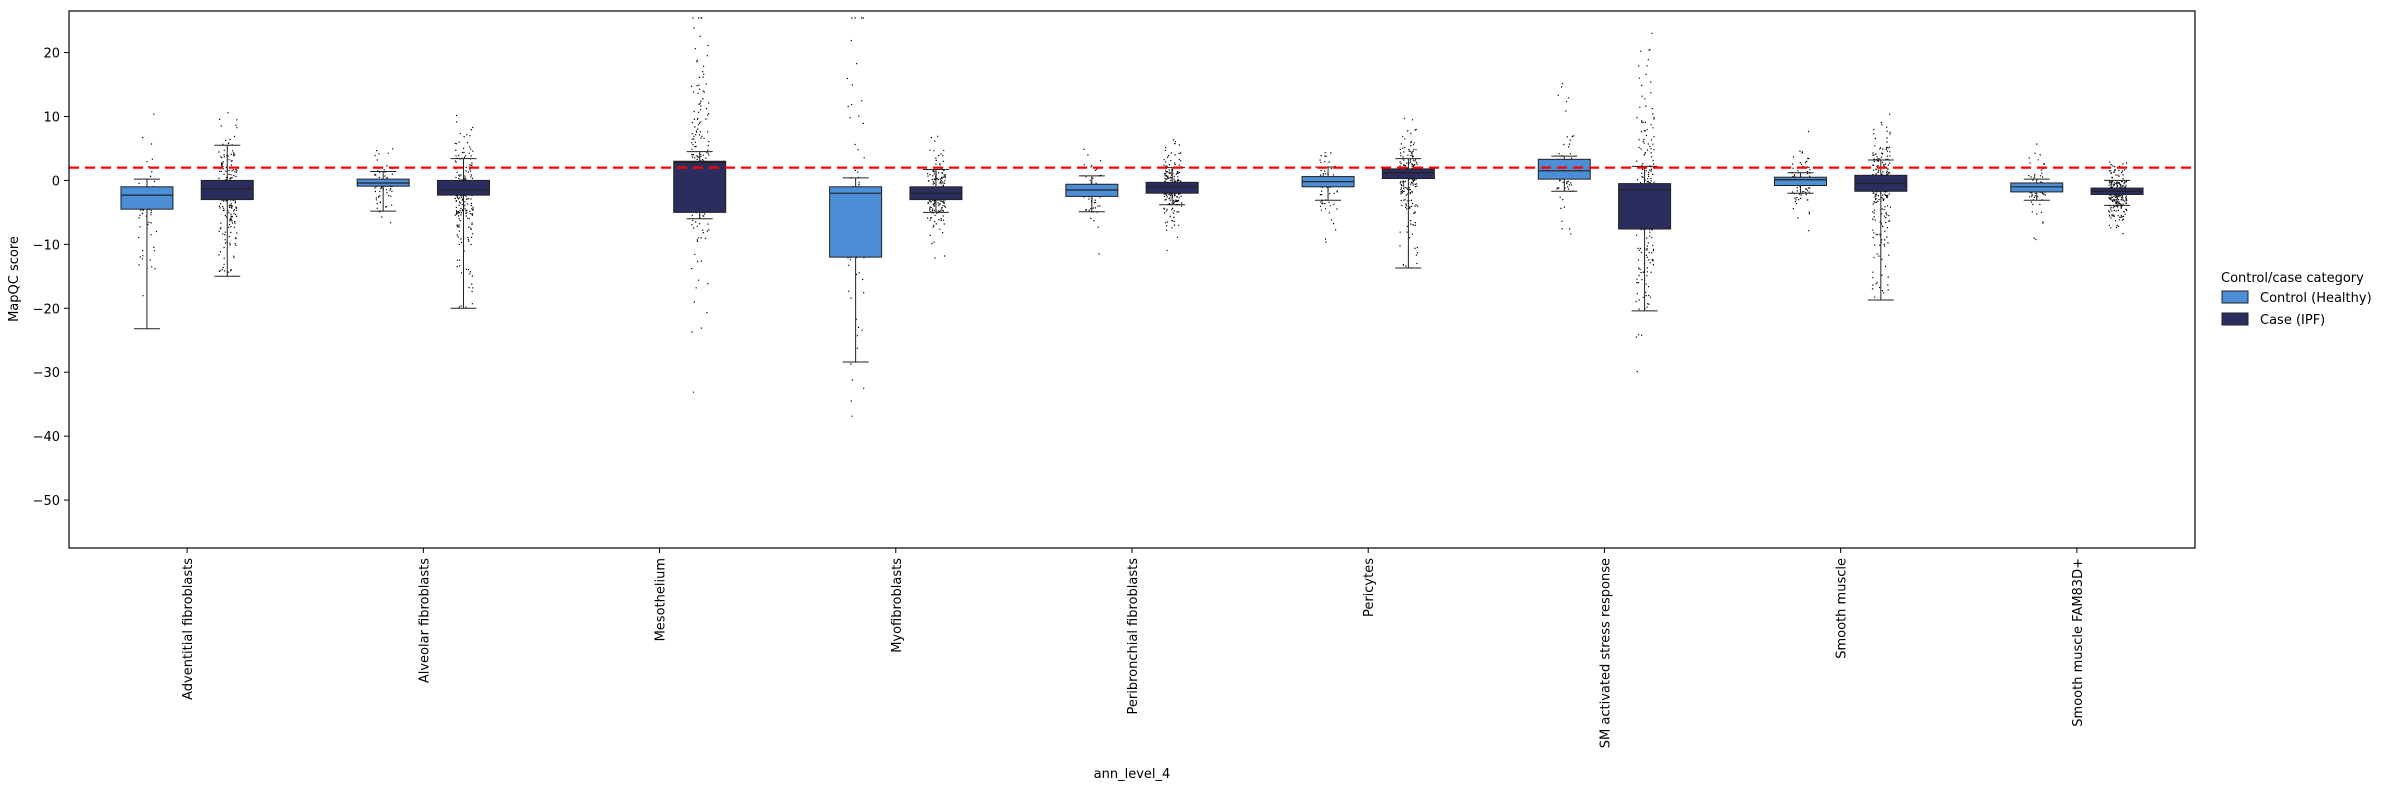 The image size is (2392, 790). Describe the element at coordinates (2078, 642) in the screenshot. I see `x-tick-label: Smooth muscle FAM83D+` at that location.